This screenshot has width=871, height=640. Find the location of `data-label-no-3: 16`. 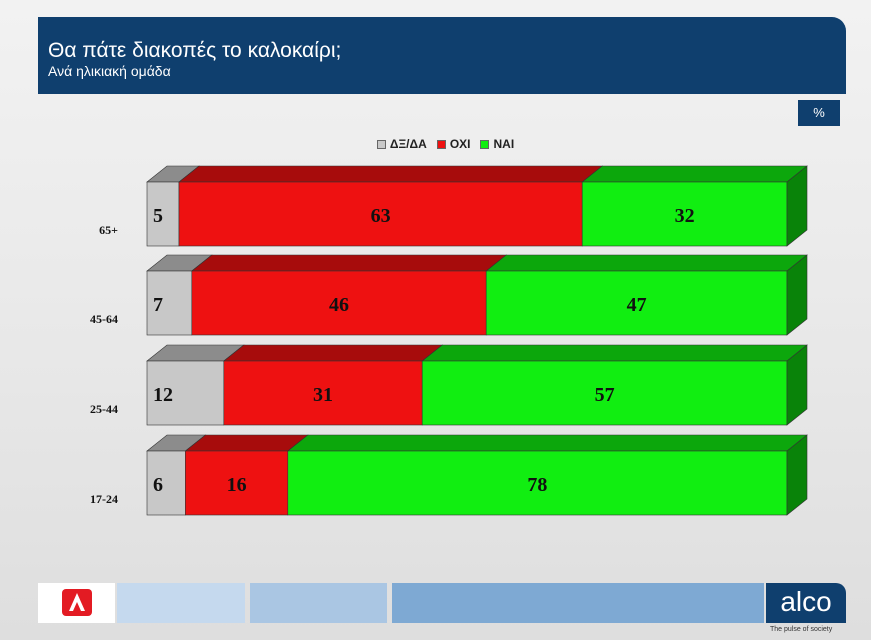

data-label-no-3: 16 is located at coordinates (237, 485).